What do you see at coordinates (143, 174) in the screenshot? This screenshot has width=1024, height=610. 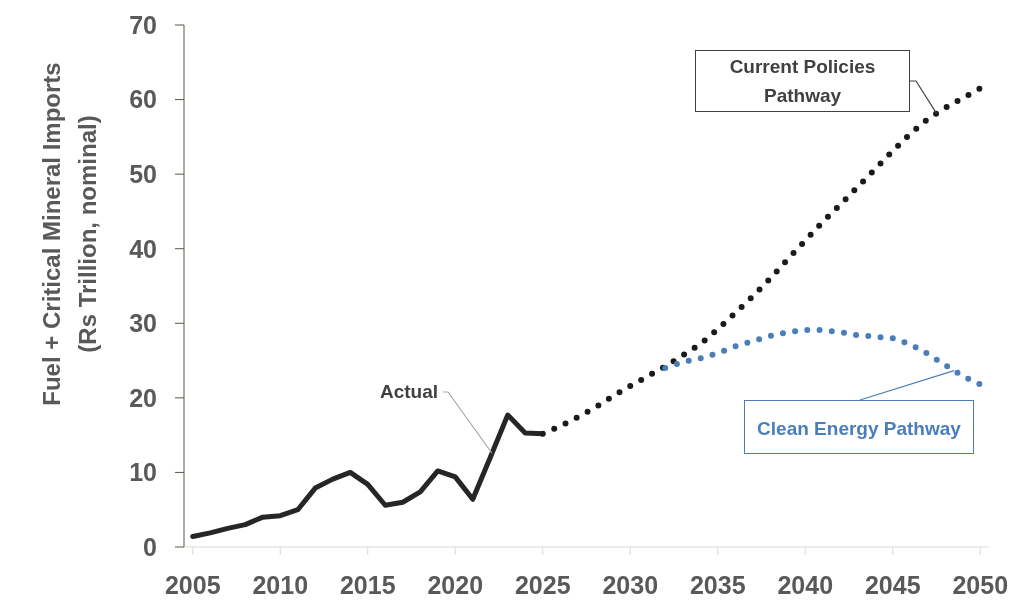 I see `y-tick-label: 50` at bounding box center [143, 174].